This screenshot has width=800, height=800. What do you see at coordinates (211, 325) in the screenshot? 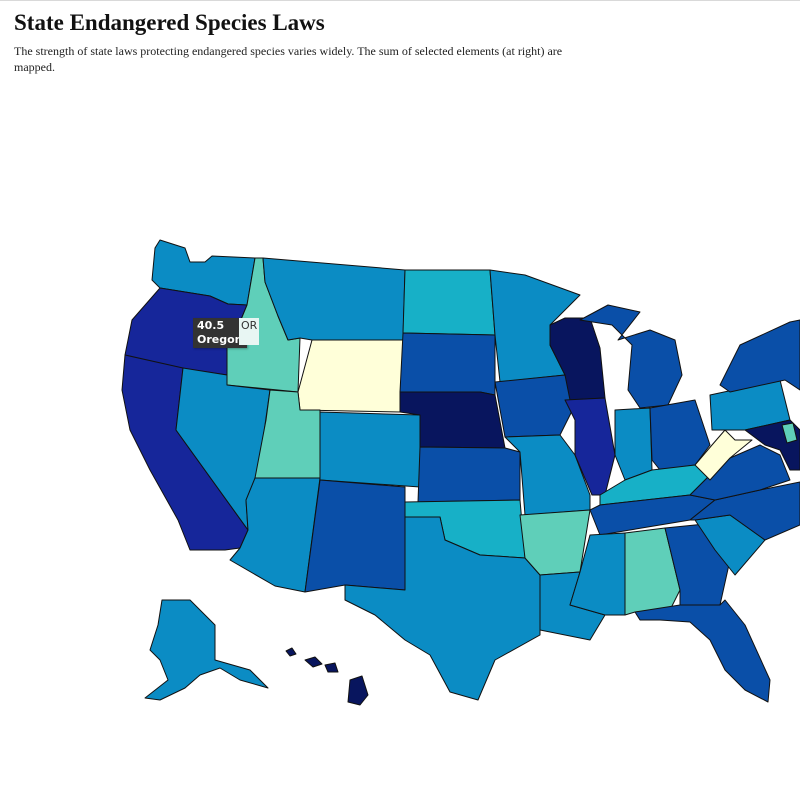
I see `tooltip-value: 40.5` at bounding box center [211, 325].